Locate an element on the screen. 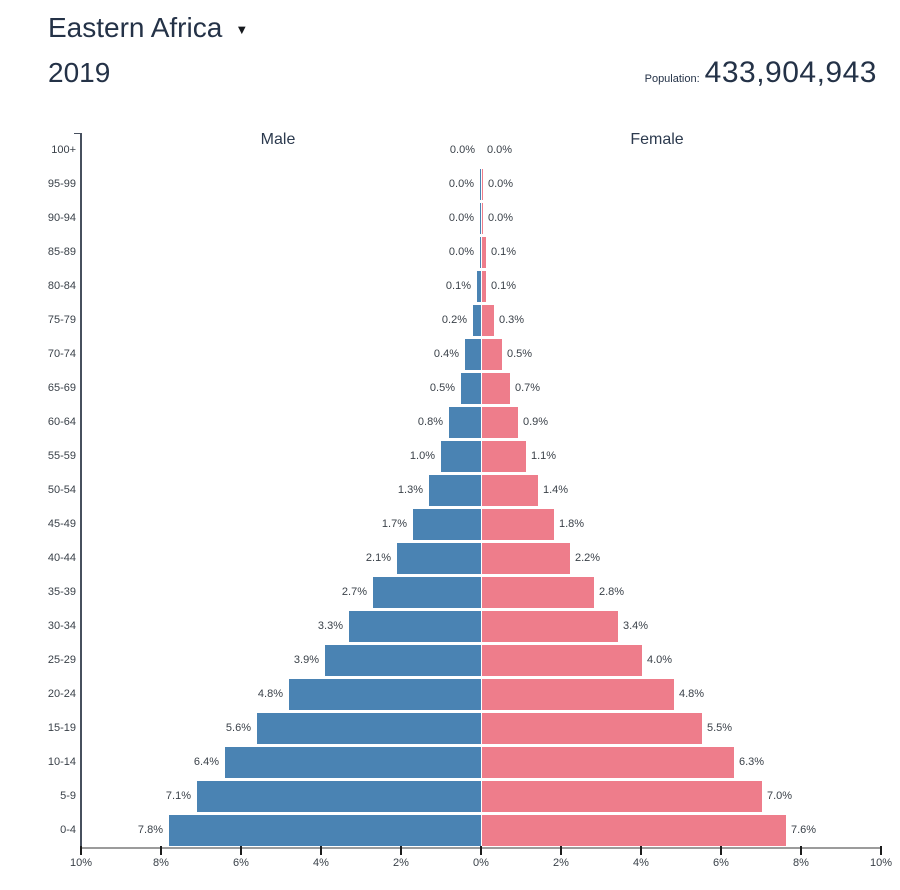  male-value-label: 0.8% is located at coordinates (430, 422).